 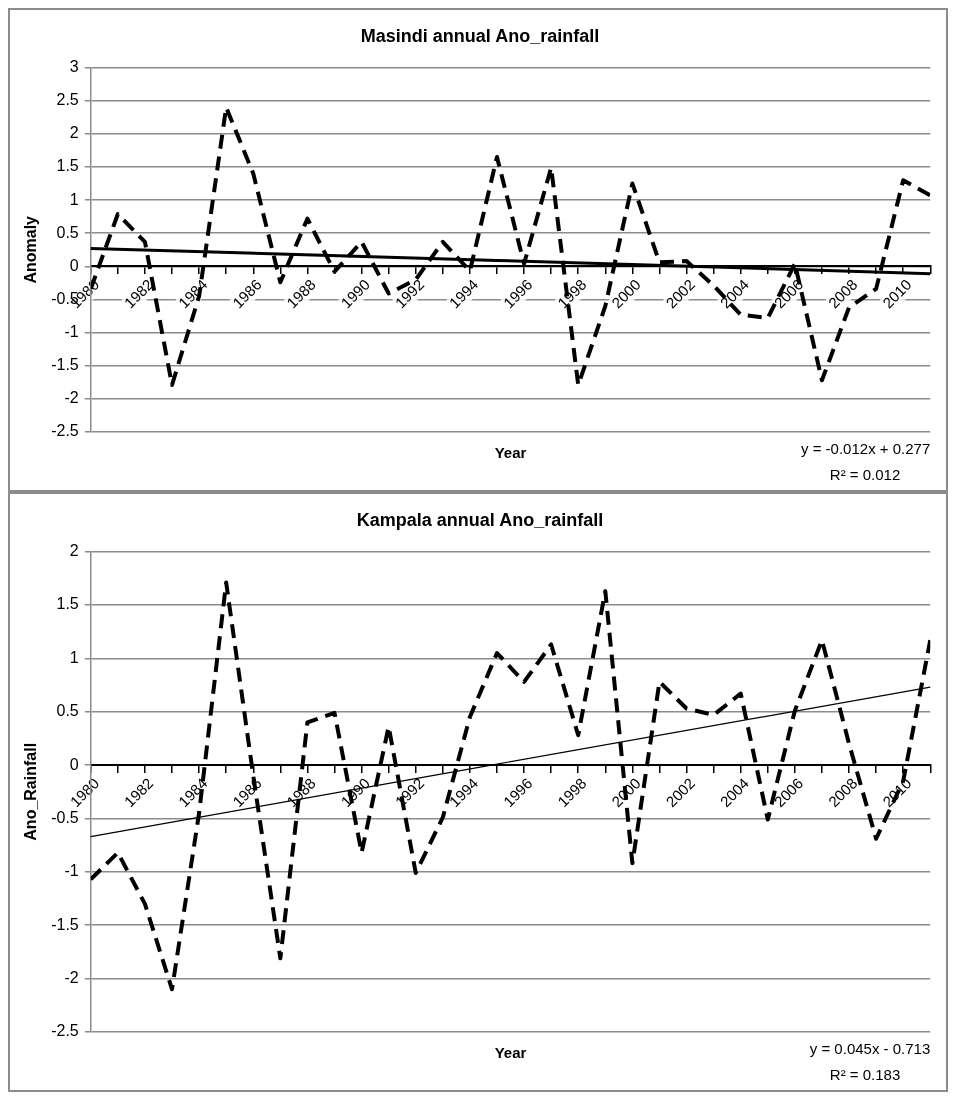 I want to click on y-axis-title: Anomaly, so click(x=31, y=249).